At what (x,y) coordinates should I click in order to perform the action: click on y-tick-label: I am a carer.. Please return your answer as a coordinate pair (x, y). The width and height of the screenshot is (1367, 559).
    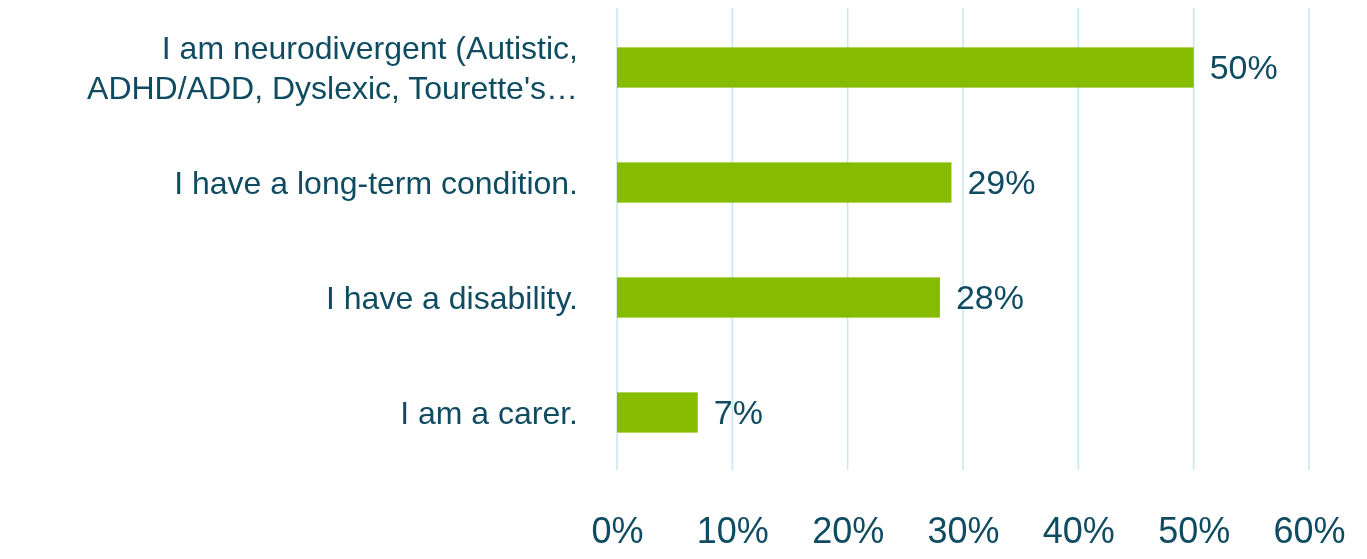
    Looking at the image, I should click on (489, 412).